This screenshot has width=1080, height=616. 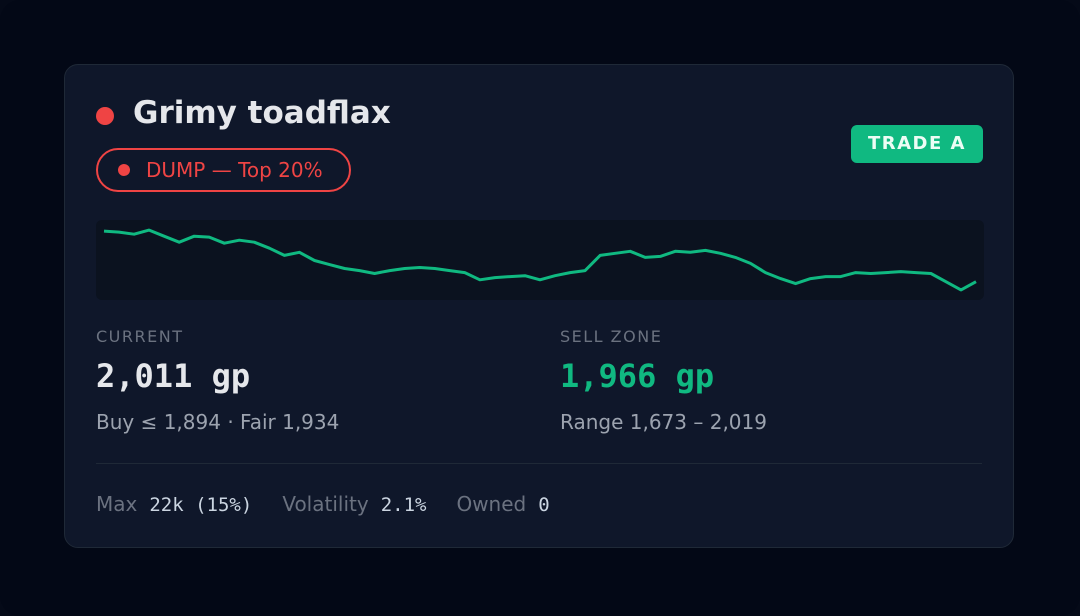 I want to click on grade-badge: TRADE A, so click(x=916, y=144).